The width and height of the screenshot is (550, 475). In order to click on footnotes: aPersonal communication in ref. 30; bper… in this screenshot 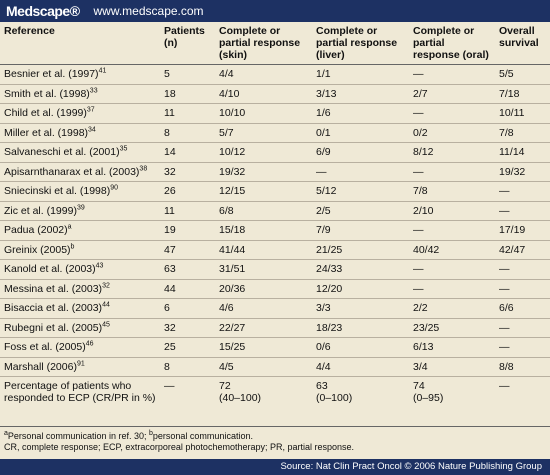, I will do `click(275, 436)`.